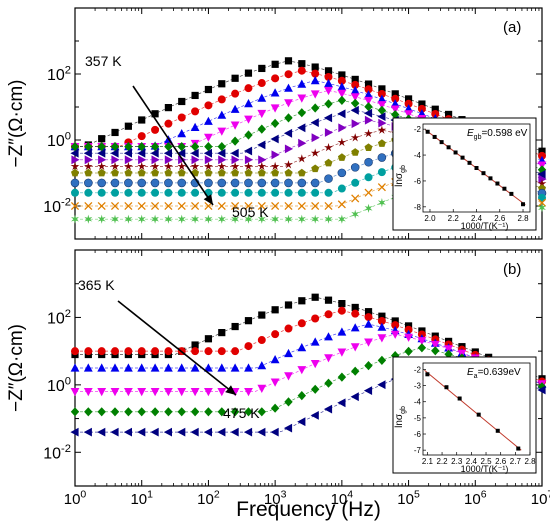 Image resolution: width=550 pixels, height=521 pixels. I want to click on y-tick-label: 102, so click(59, 74).